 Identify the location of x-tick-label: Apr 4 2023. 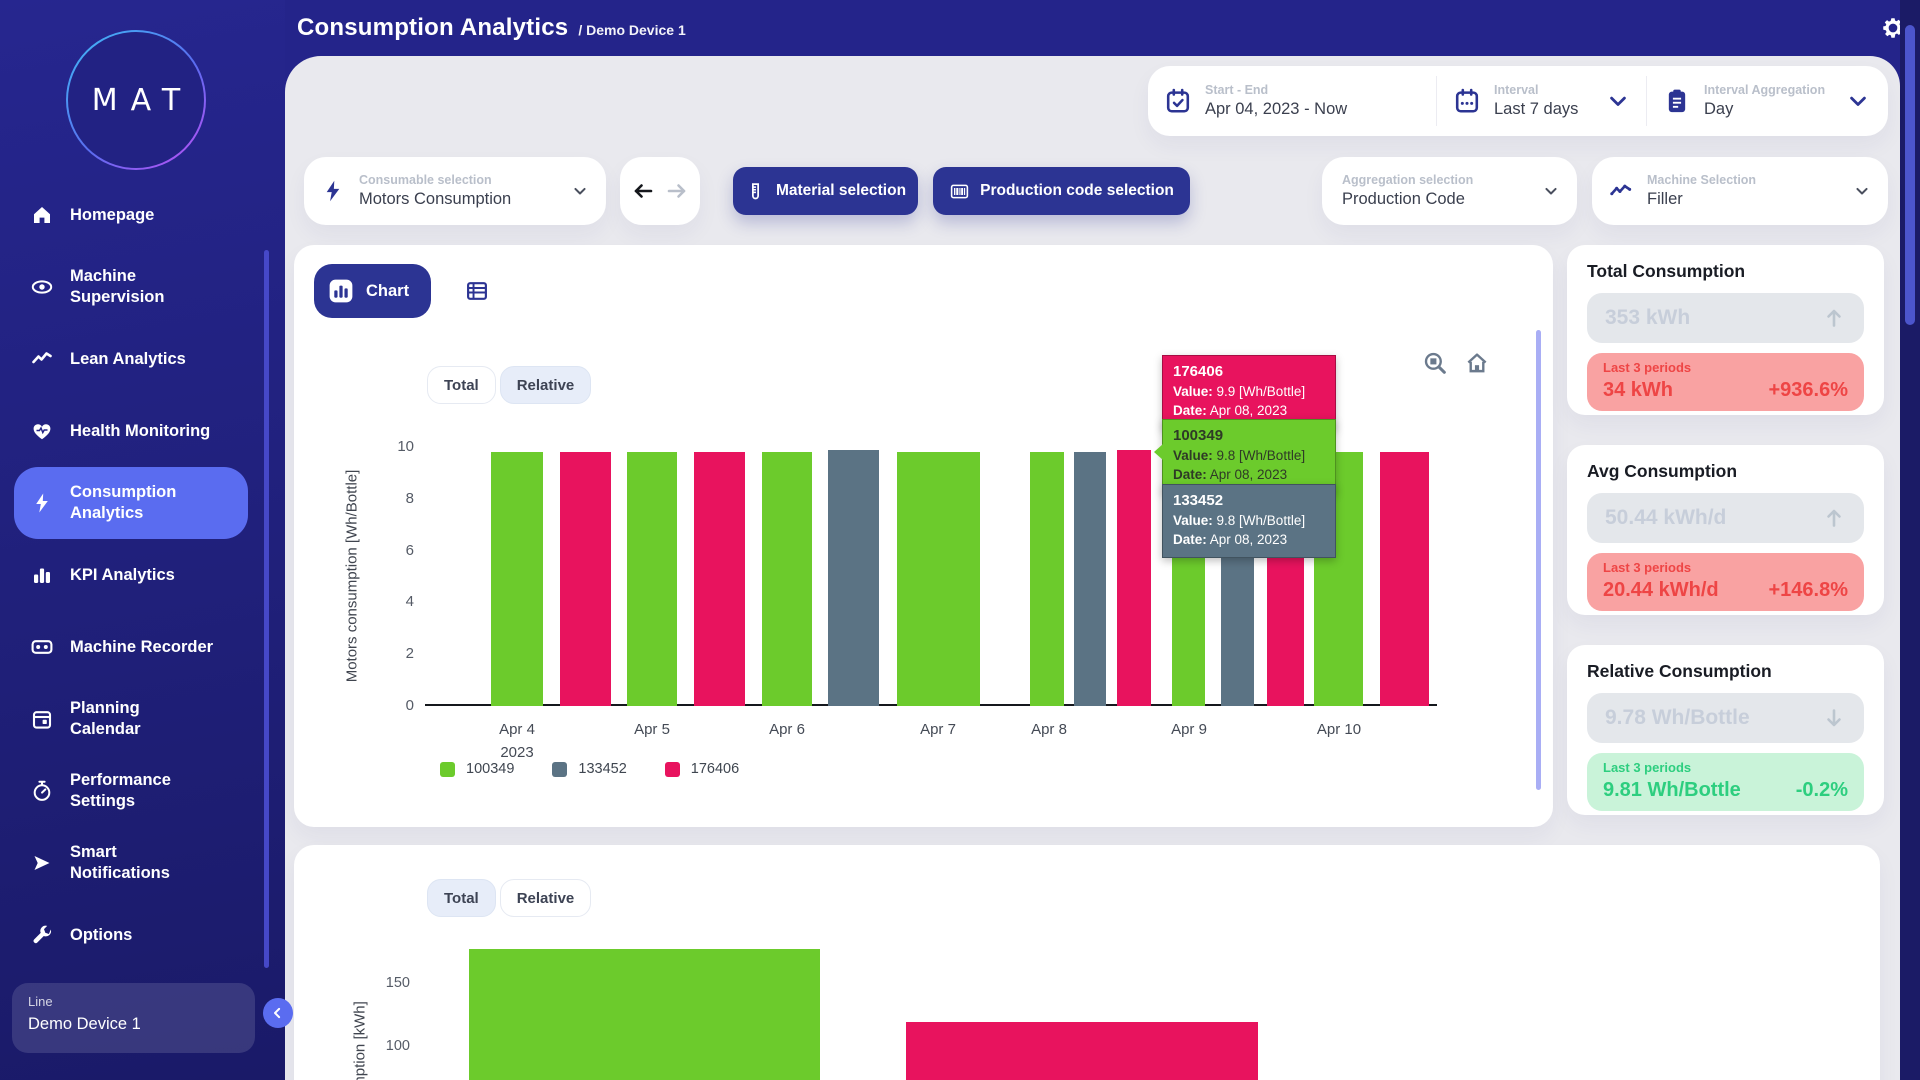
(517, 741).